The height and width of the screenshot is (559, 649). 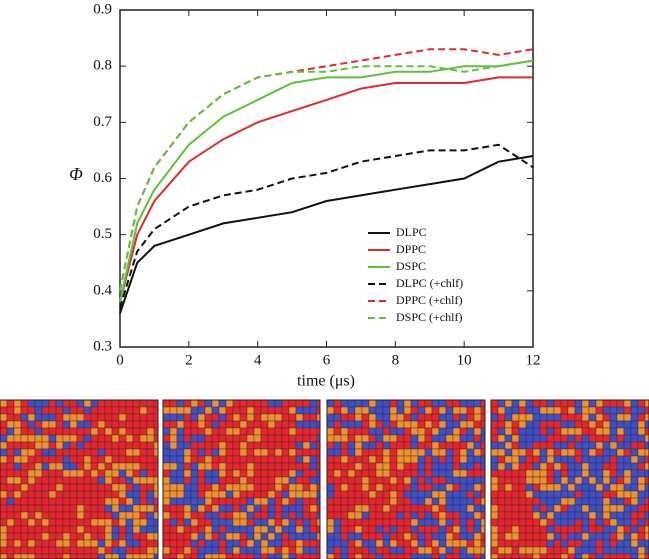 What do you see at coordinates (79, 479) in the screenshot?
I see `snapshot-frame` at bounding box center [79, 479].